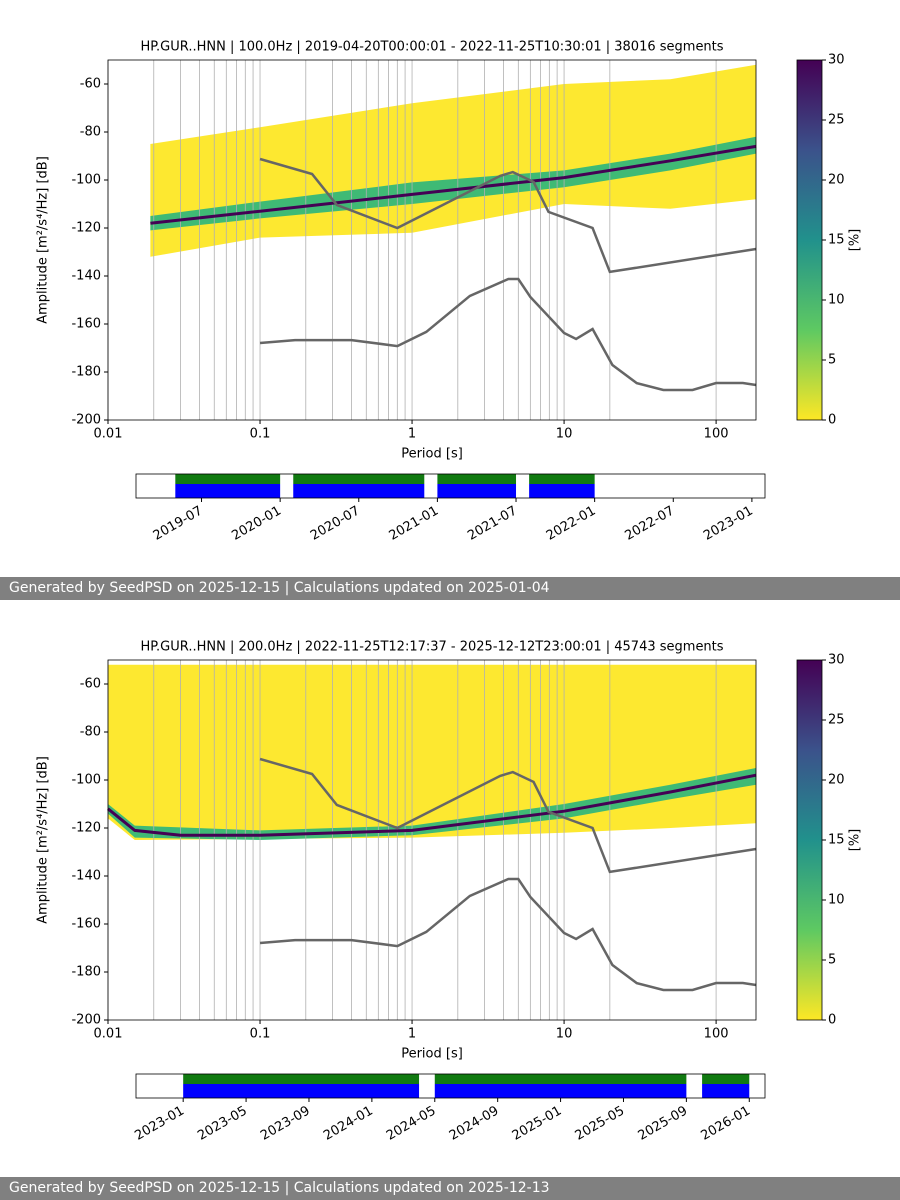 The height and width of the screenshot is (1200, 900). What do you see at coordinates (474, 1124) in the screenshot?
I see `x-tick-label: 2024-09` at bounding box center [474, 1124].